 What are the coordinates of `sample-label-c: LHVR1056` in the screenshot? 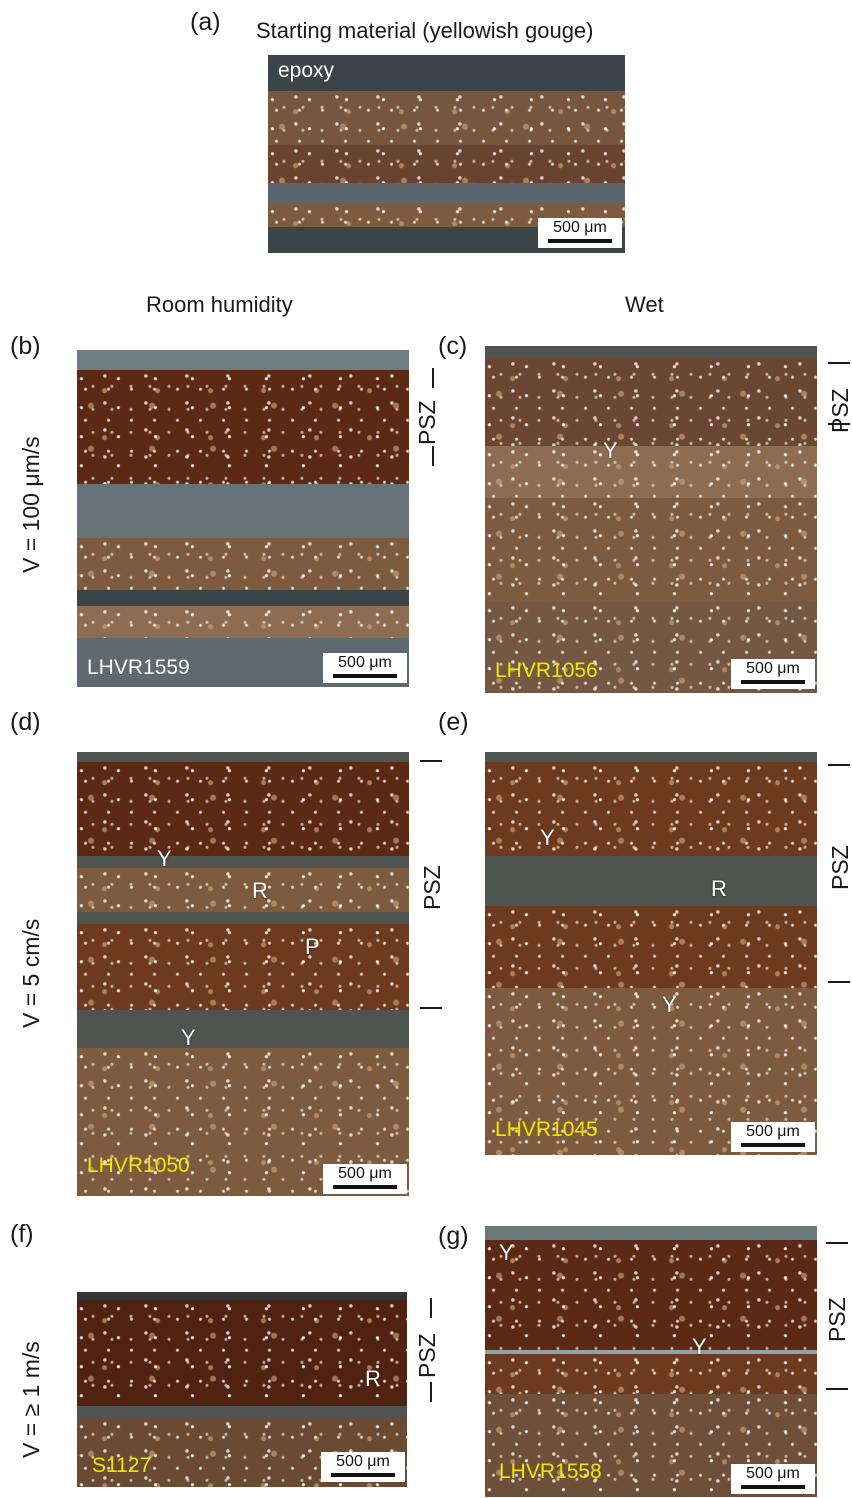 It's located at (546, 670).